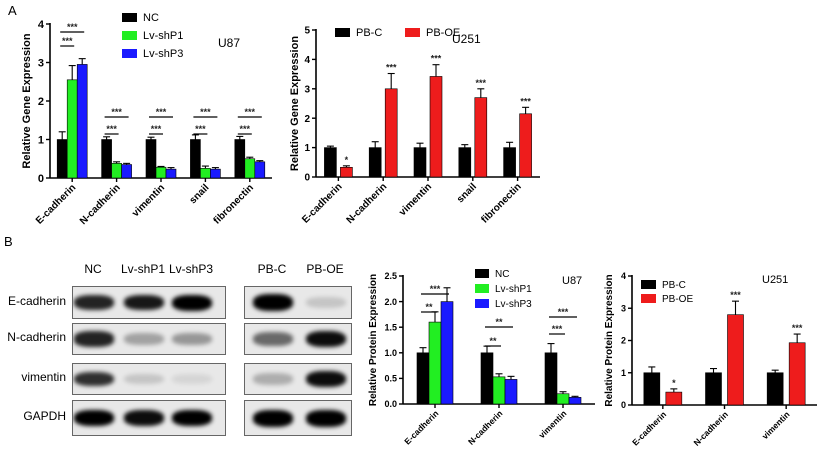 This screenshot has height=456, width=824. Describe the element at coordinates (390, 327) in the screenshot. I see `y-tick-label: 1.5` at that location.